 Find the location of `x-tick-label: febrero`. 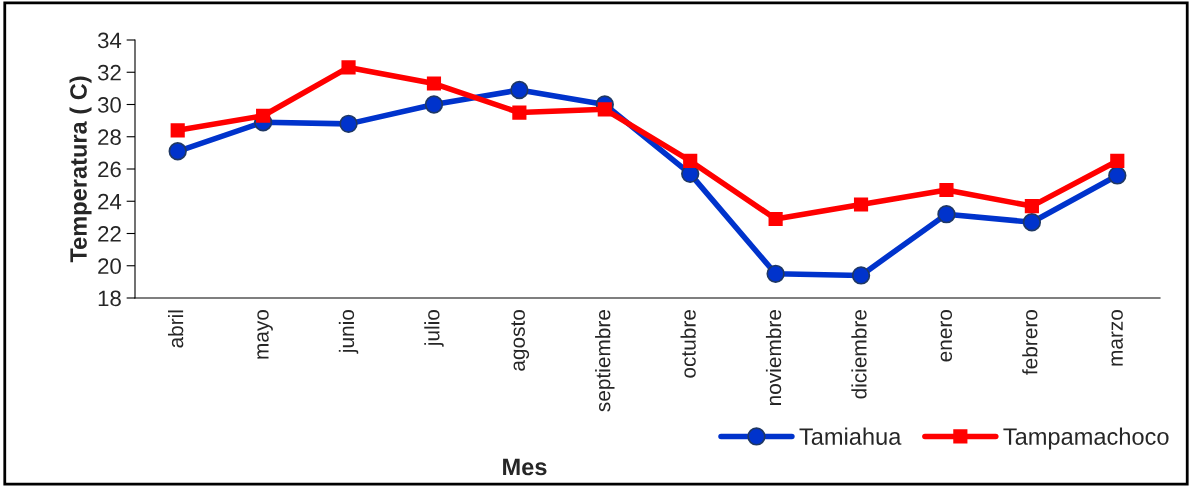

x-tick-label: febrero is located at coordinates (1030, 342).